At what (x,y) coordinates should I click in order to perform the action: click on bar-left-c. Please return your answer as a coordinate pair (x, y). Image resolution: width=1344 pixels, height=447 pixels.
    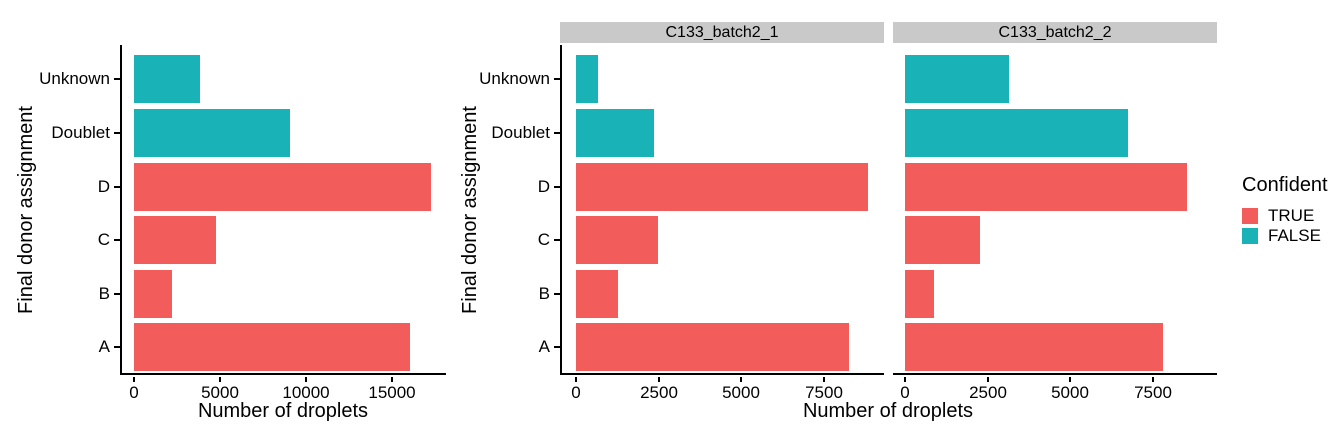
    Looking at the image, I should click on (175, 240).